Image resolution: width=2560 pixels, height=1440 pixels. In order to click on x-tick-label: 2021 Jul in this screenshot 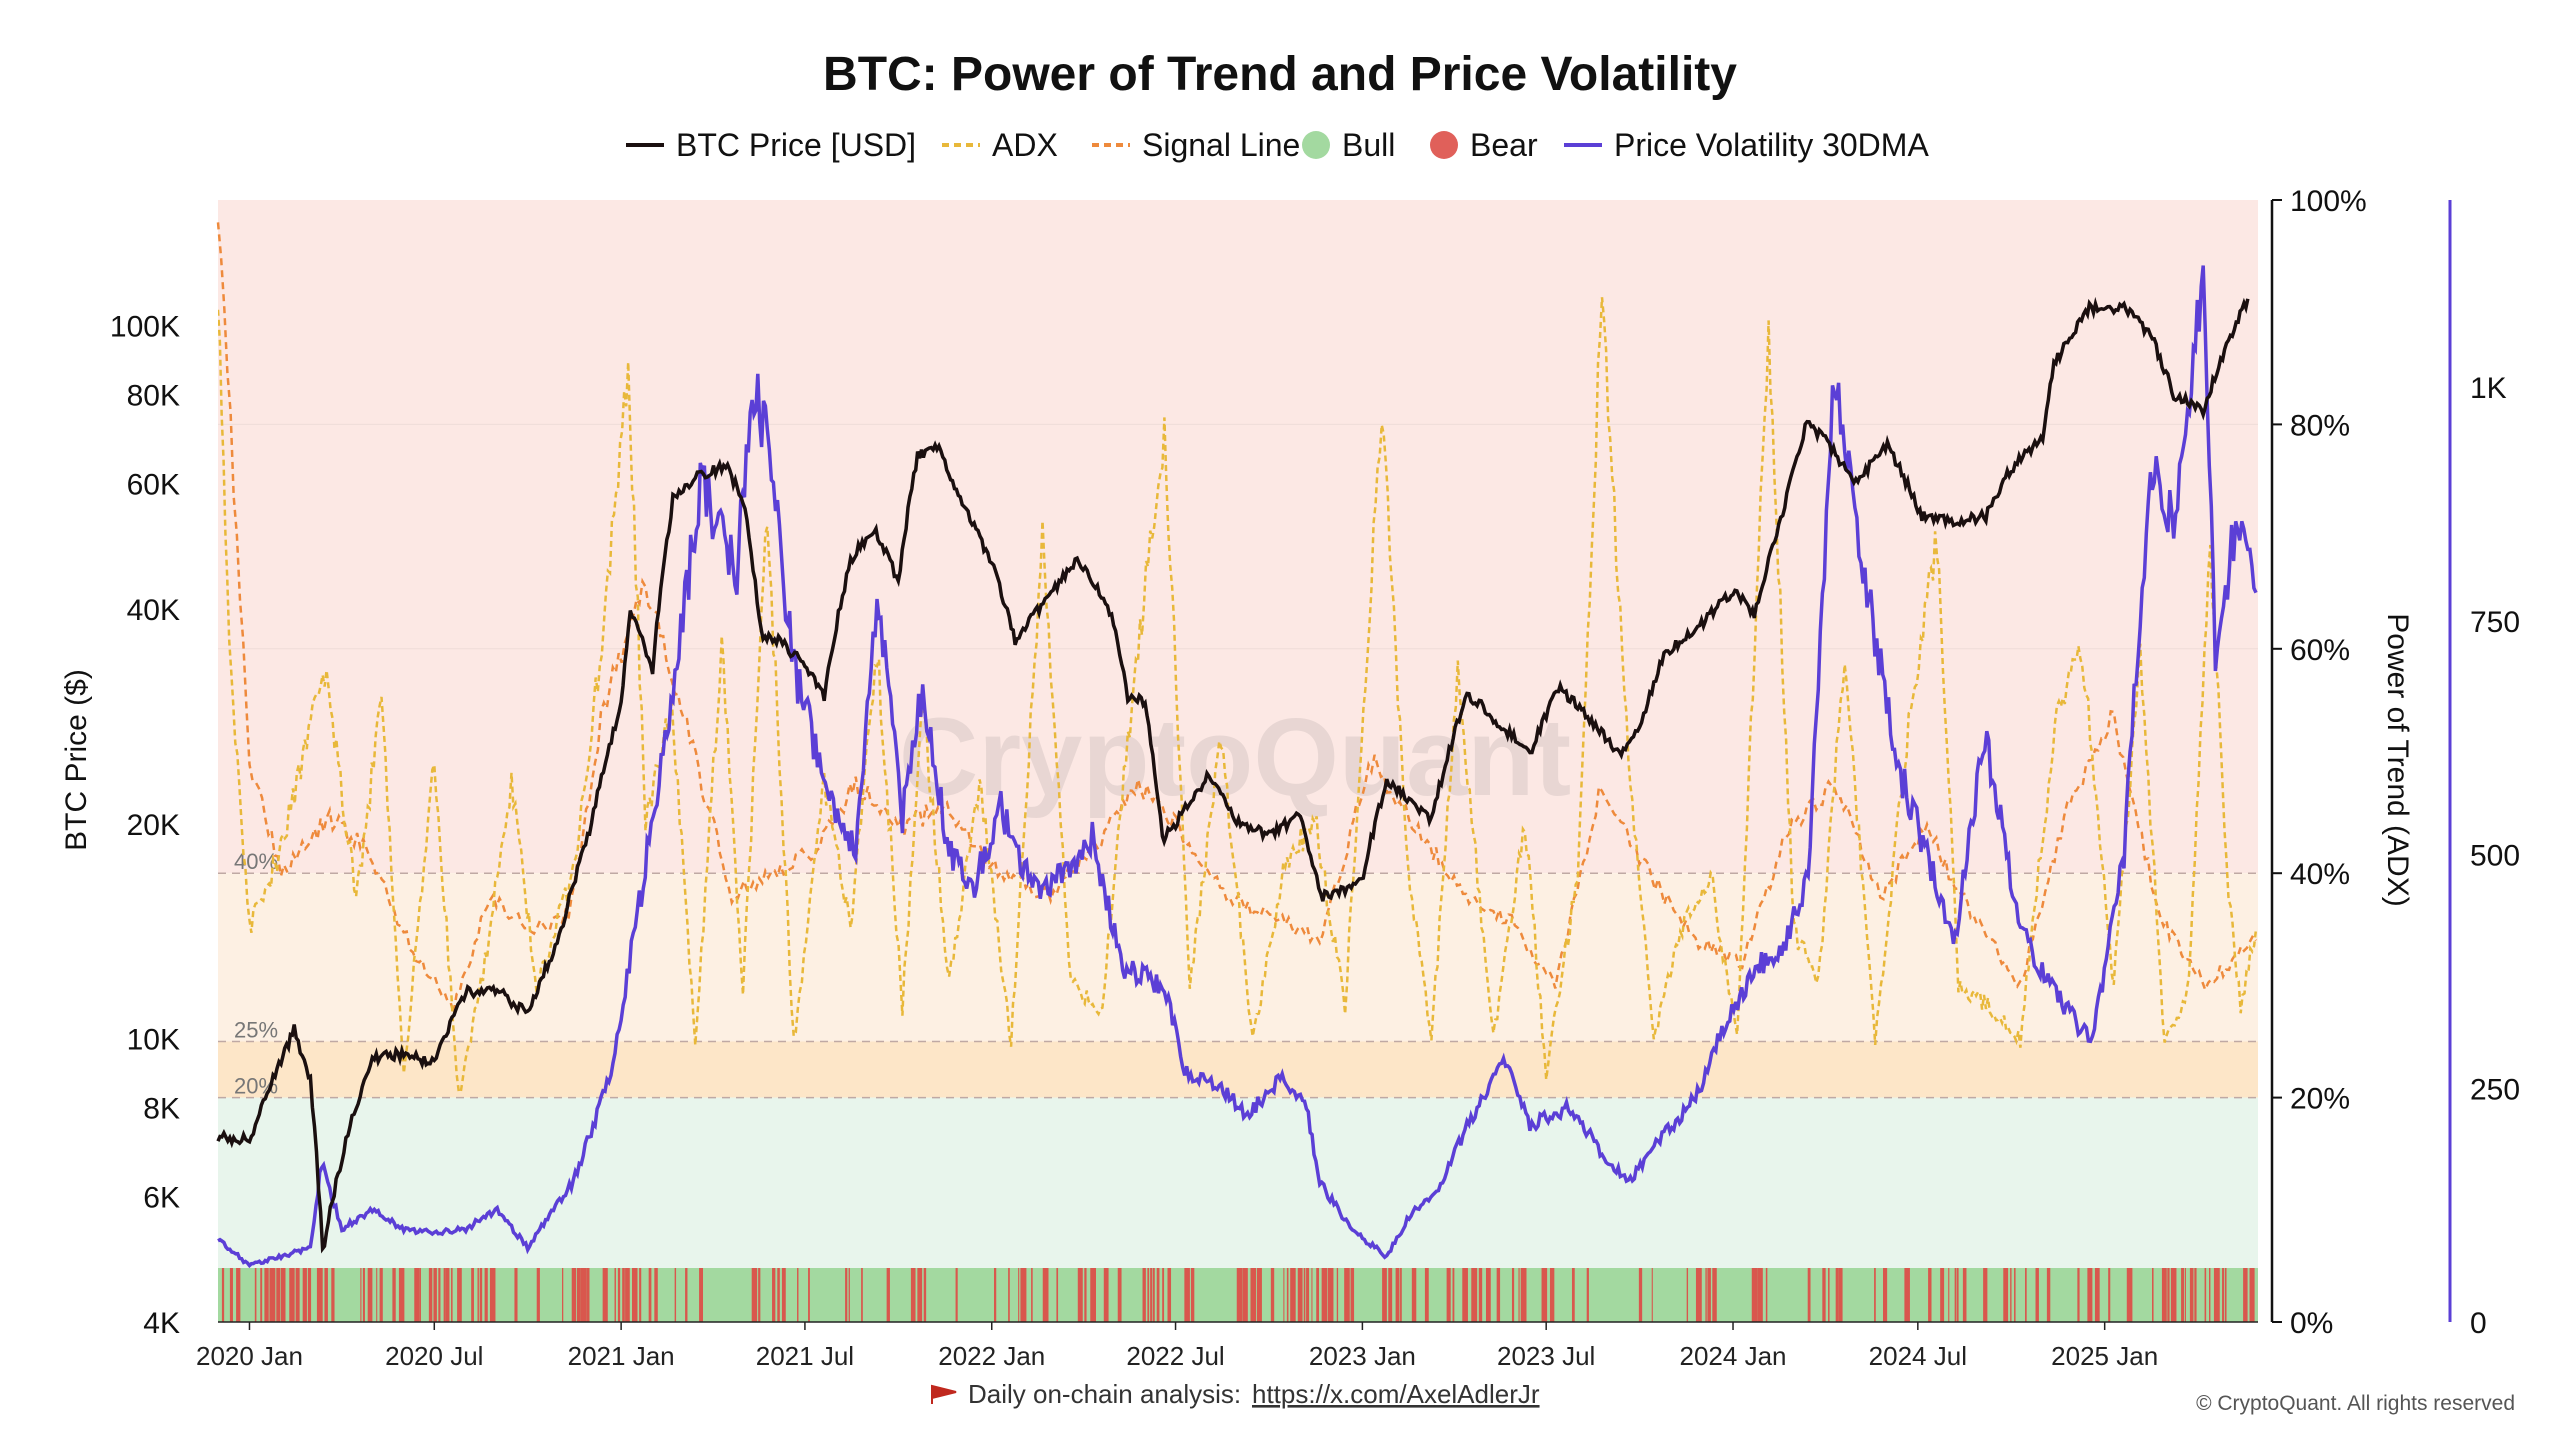, I will do `click(805, 1356)`.